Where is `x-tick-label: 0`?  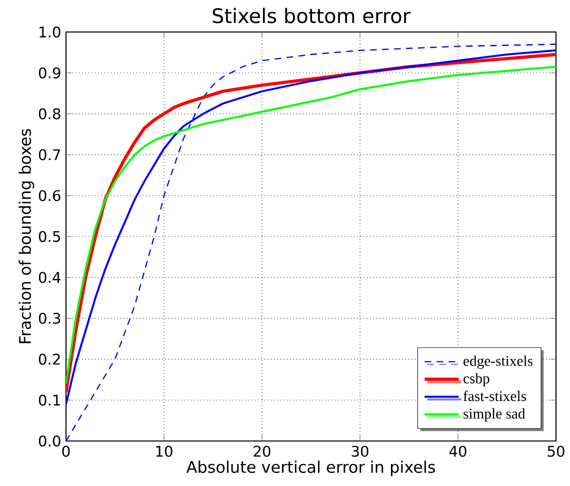 x-tick-label: 0 is located at coordinates (66, 451).